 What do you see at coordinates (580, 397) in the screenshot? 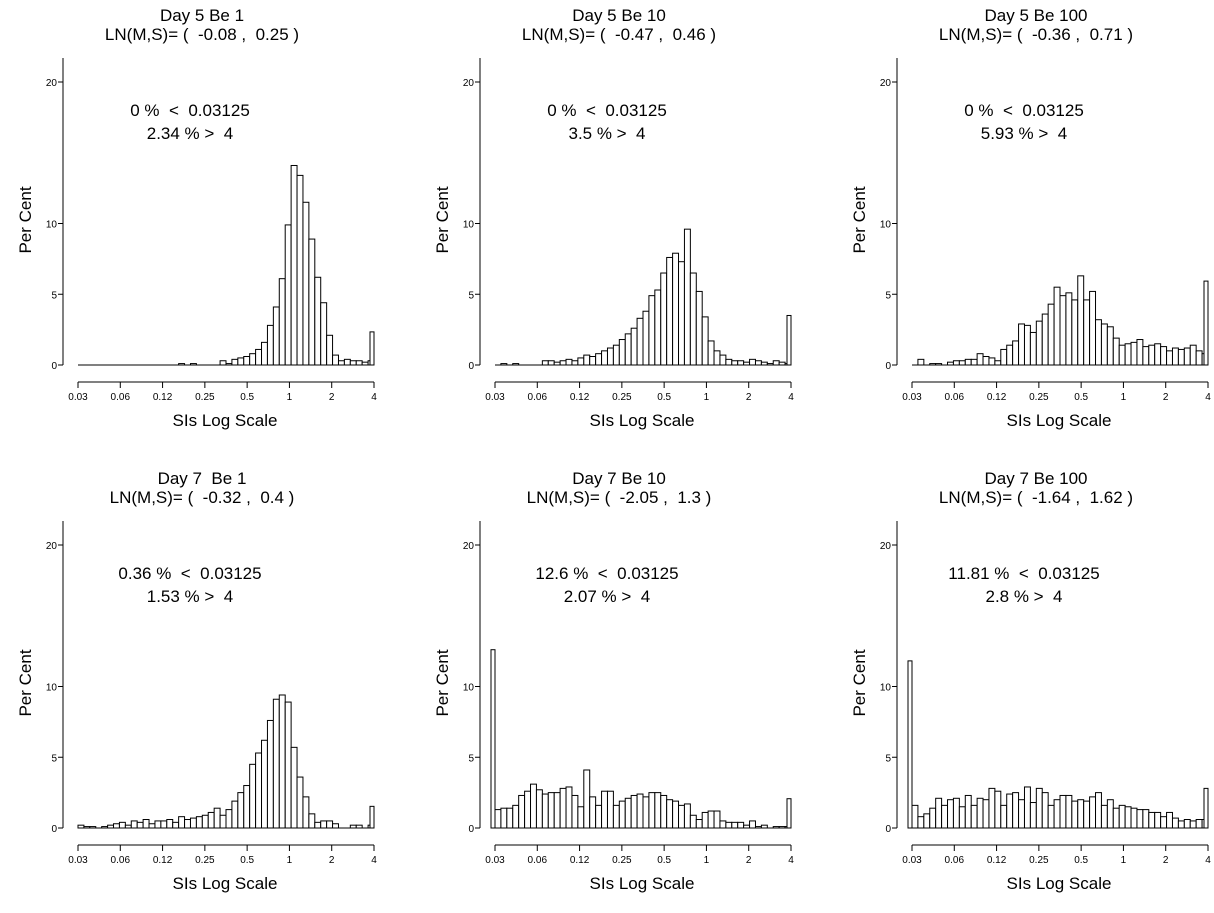
I see `x-tick-label: 0.12` at bounding box center [580, 397].